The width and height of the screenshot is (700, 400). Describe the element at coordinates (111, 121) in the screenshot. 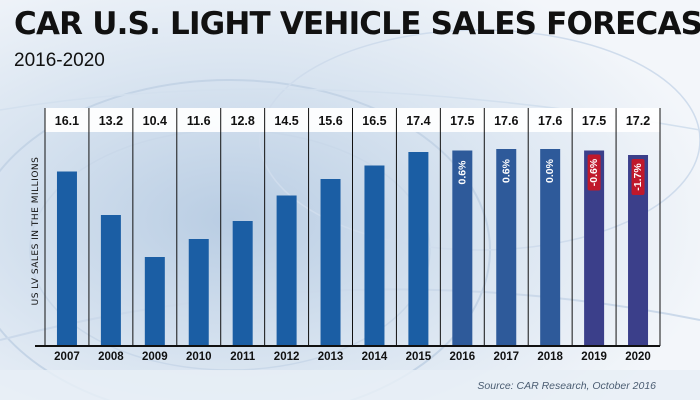

I see `value-label: 13.2` at that location.